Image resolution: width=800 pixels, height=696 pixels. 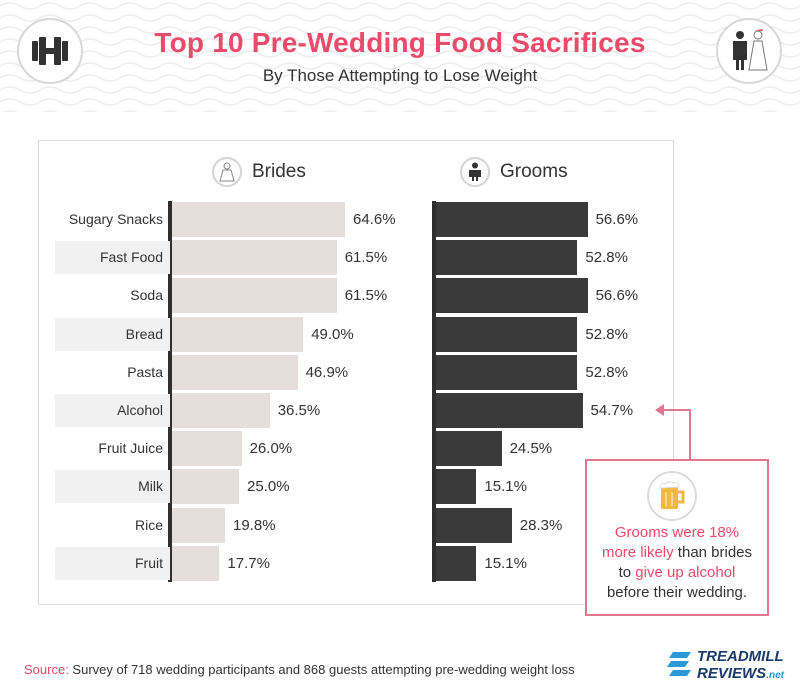 I want to click on logo-line-2: REVIEWS.net, so click(x=740, y=673).